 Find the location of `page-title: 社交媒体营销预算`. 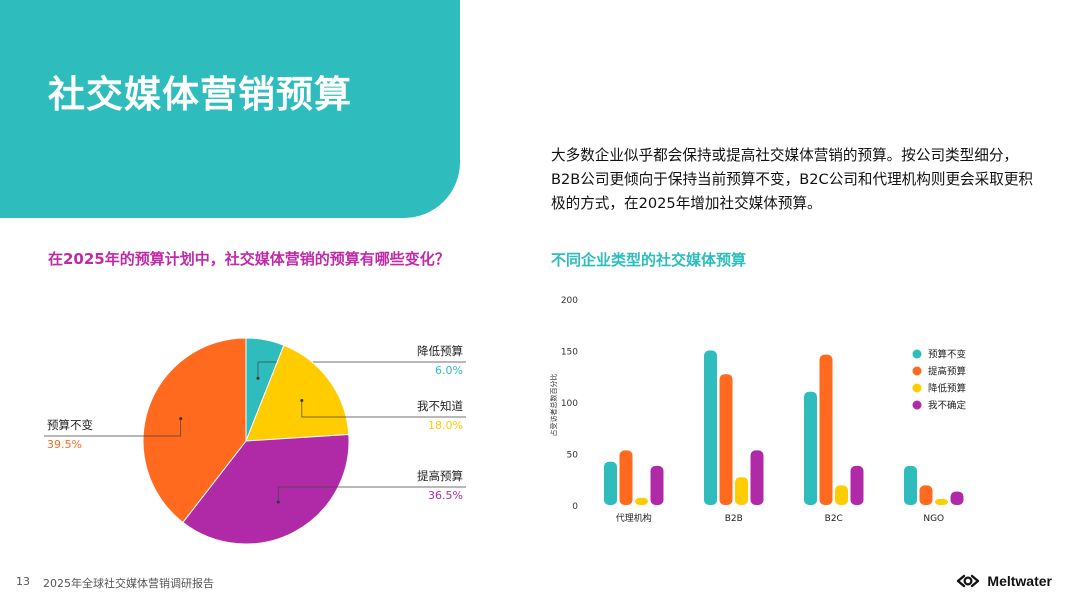

page-title: 社交媒体营销预算 is located at coordinates (200, 94).